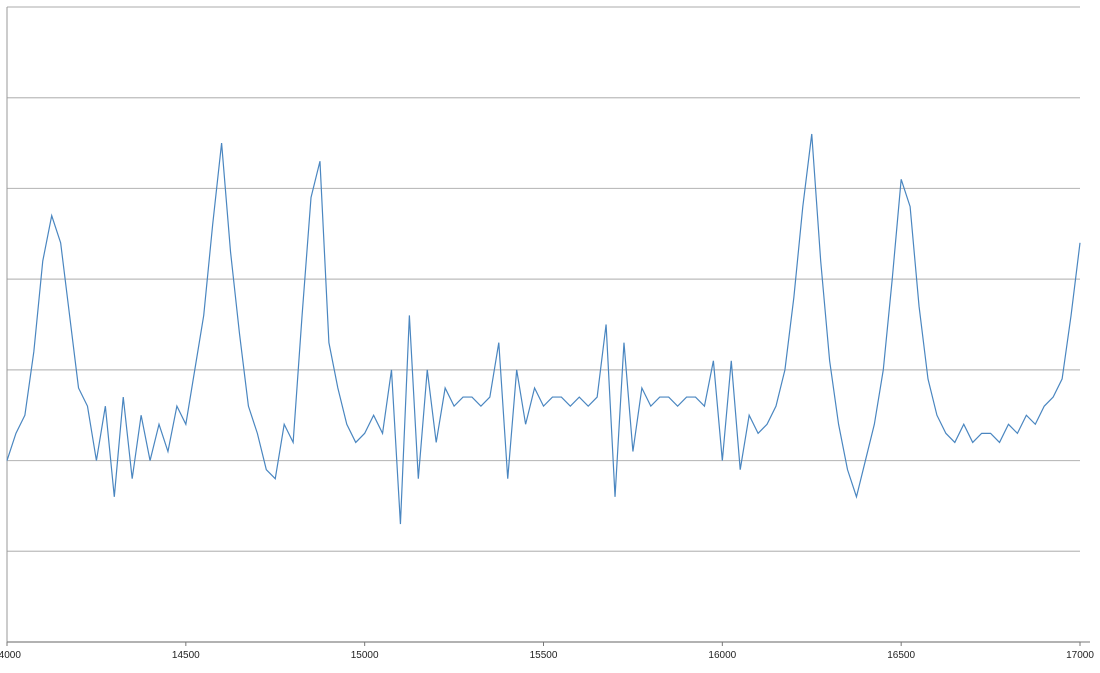  Describe the element at coordinates (10, 655) in the screenshot. I see `x-tick-label: 14000` at that location.